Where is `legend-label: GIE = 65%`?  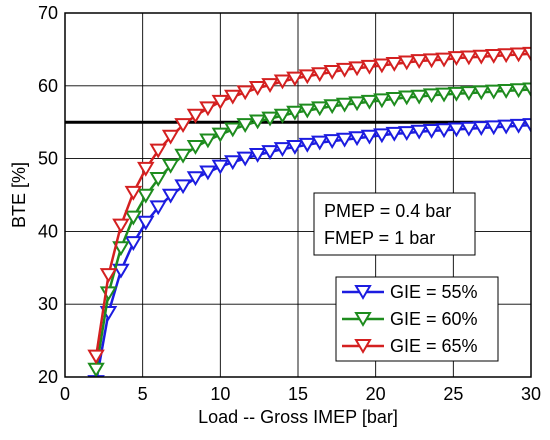
legend-label: GIE = 65% is located at coordinates (434, 346).